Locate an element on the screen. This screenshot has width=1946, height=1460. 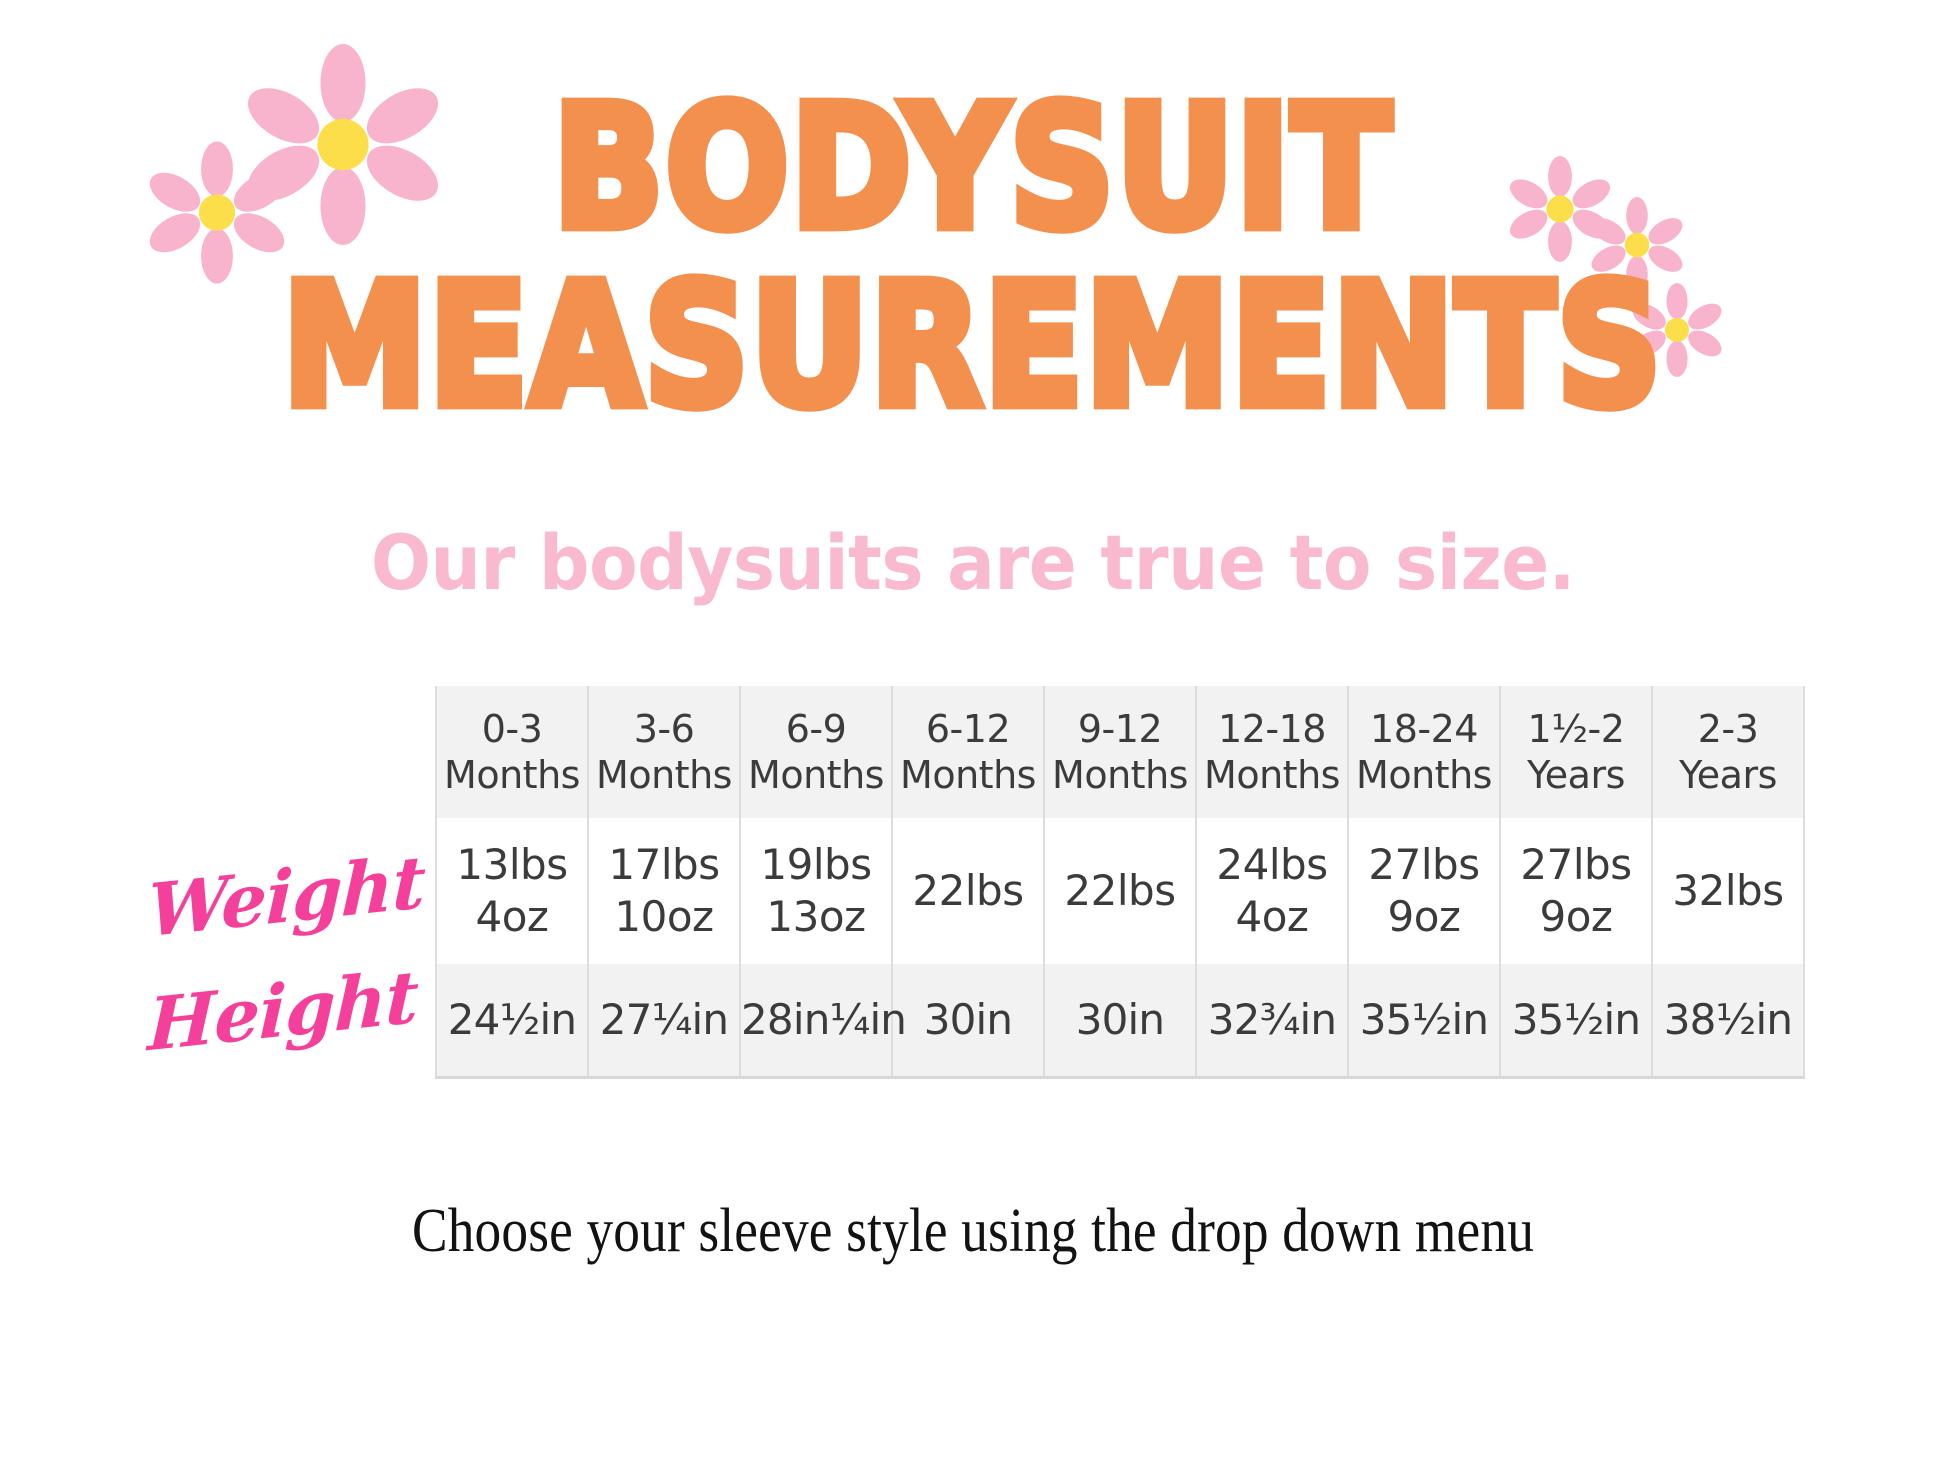
header-size-range: 6-9 is located at coordinates (816, 728).